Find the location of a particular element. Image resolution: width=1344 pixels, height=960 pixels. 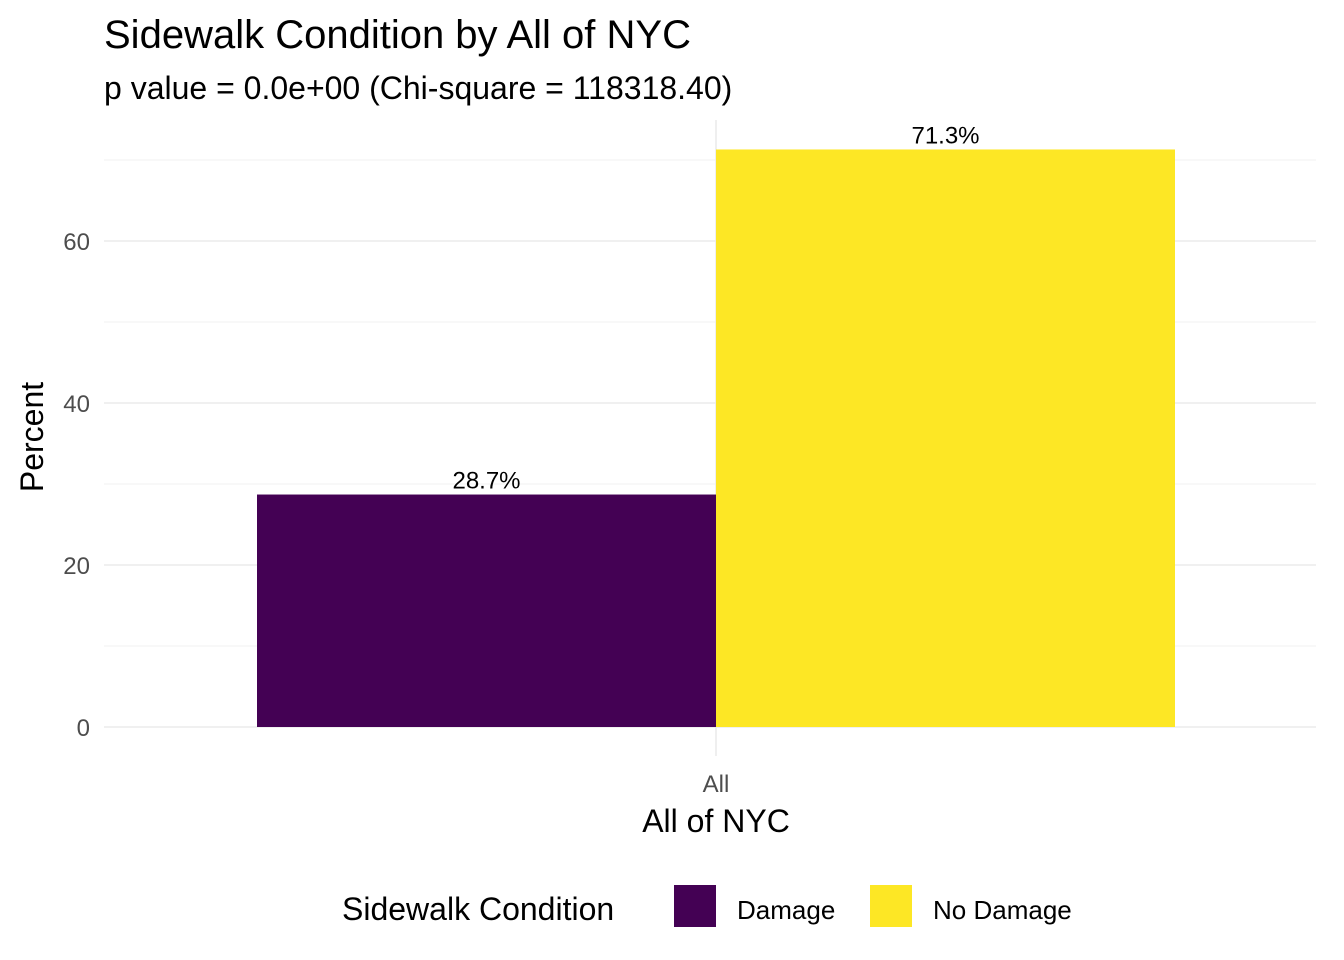

bar-damage is located at coordinates (486, 610).